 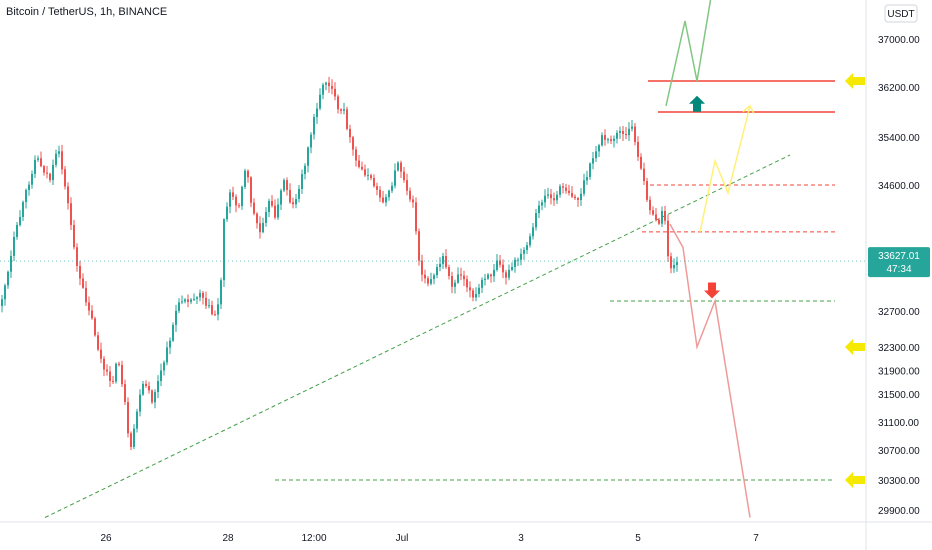 I want to click on price-tick-label: 31500.00, so click(x=899, y=395).